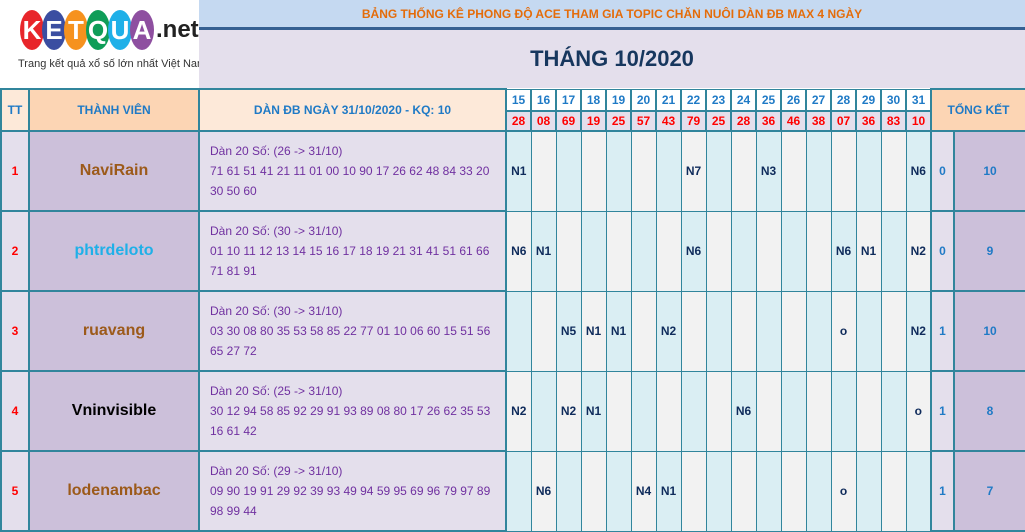 This screenshot has height=532, width=1025. I want to click on day-cell: N4, so click(643, 491).